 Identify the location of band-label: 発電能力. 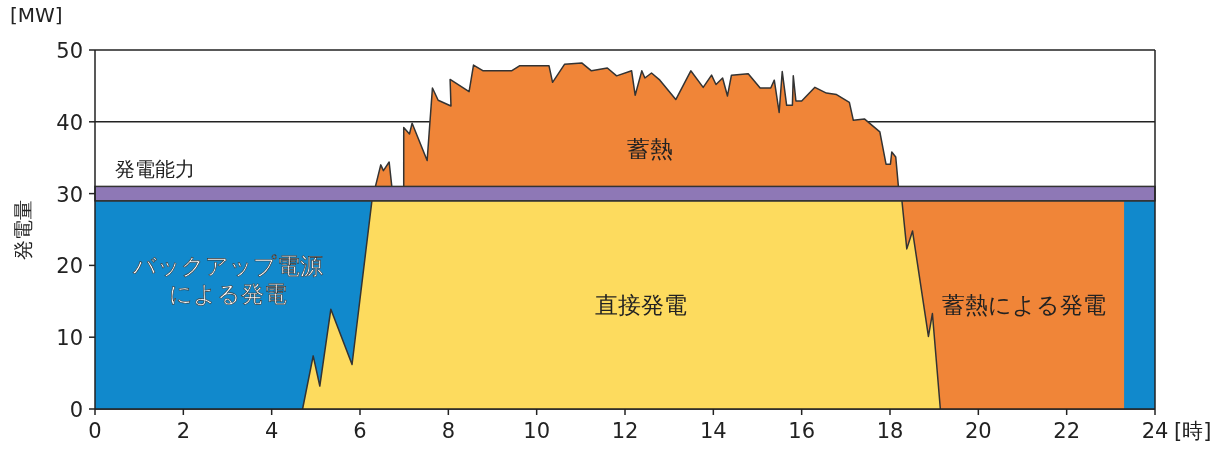
(155, 169).